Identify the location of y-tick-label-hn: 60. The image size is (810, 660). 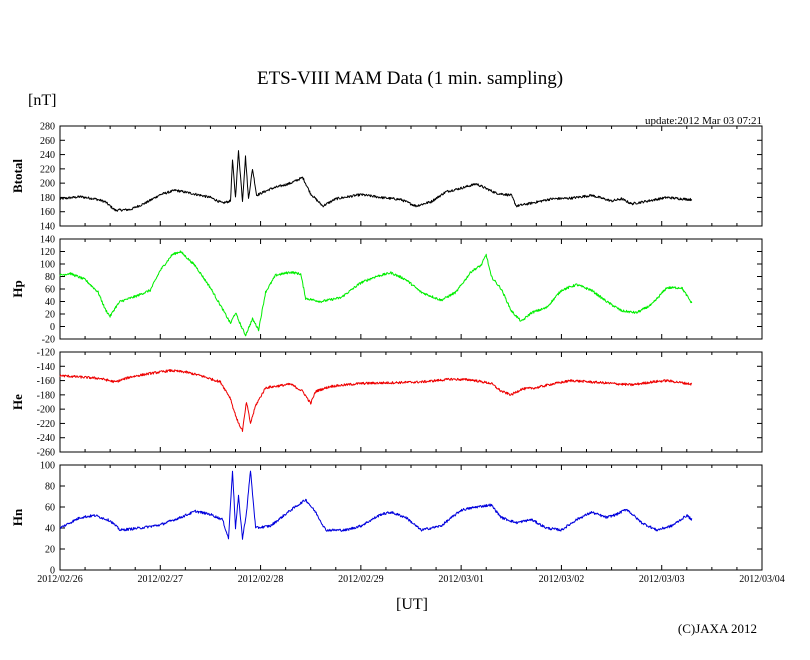
(50, 508).